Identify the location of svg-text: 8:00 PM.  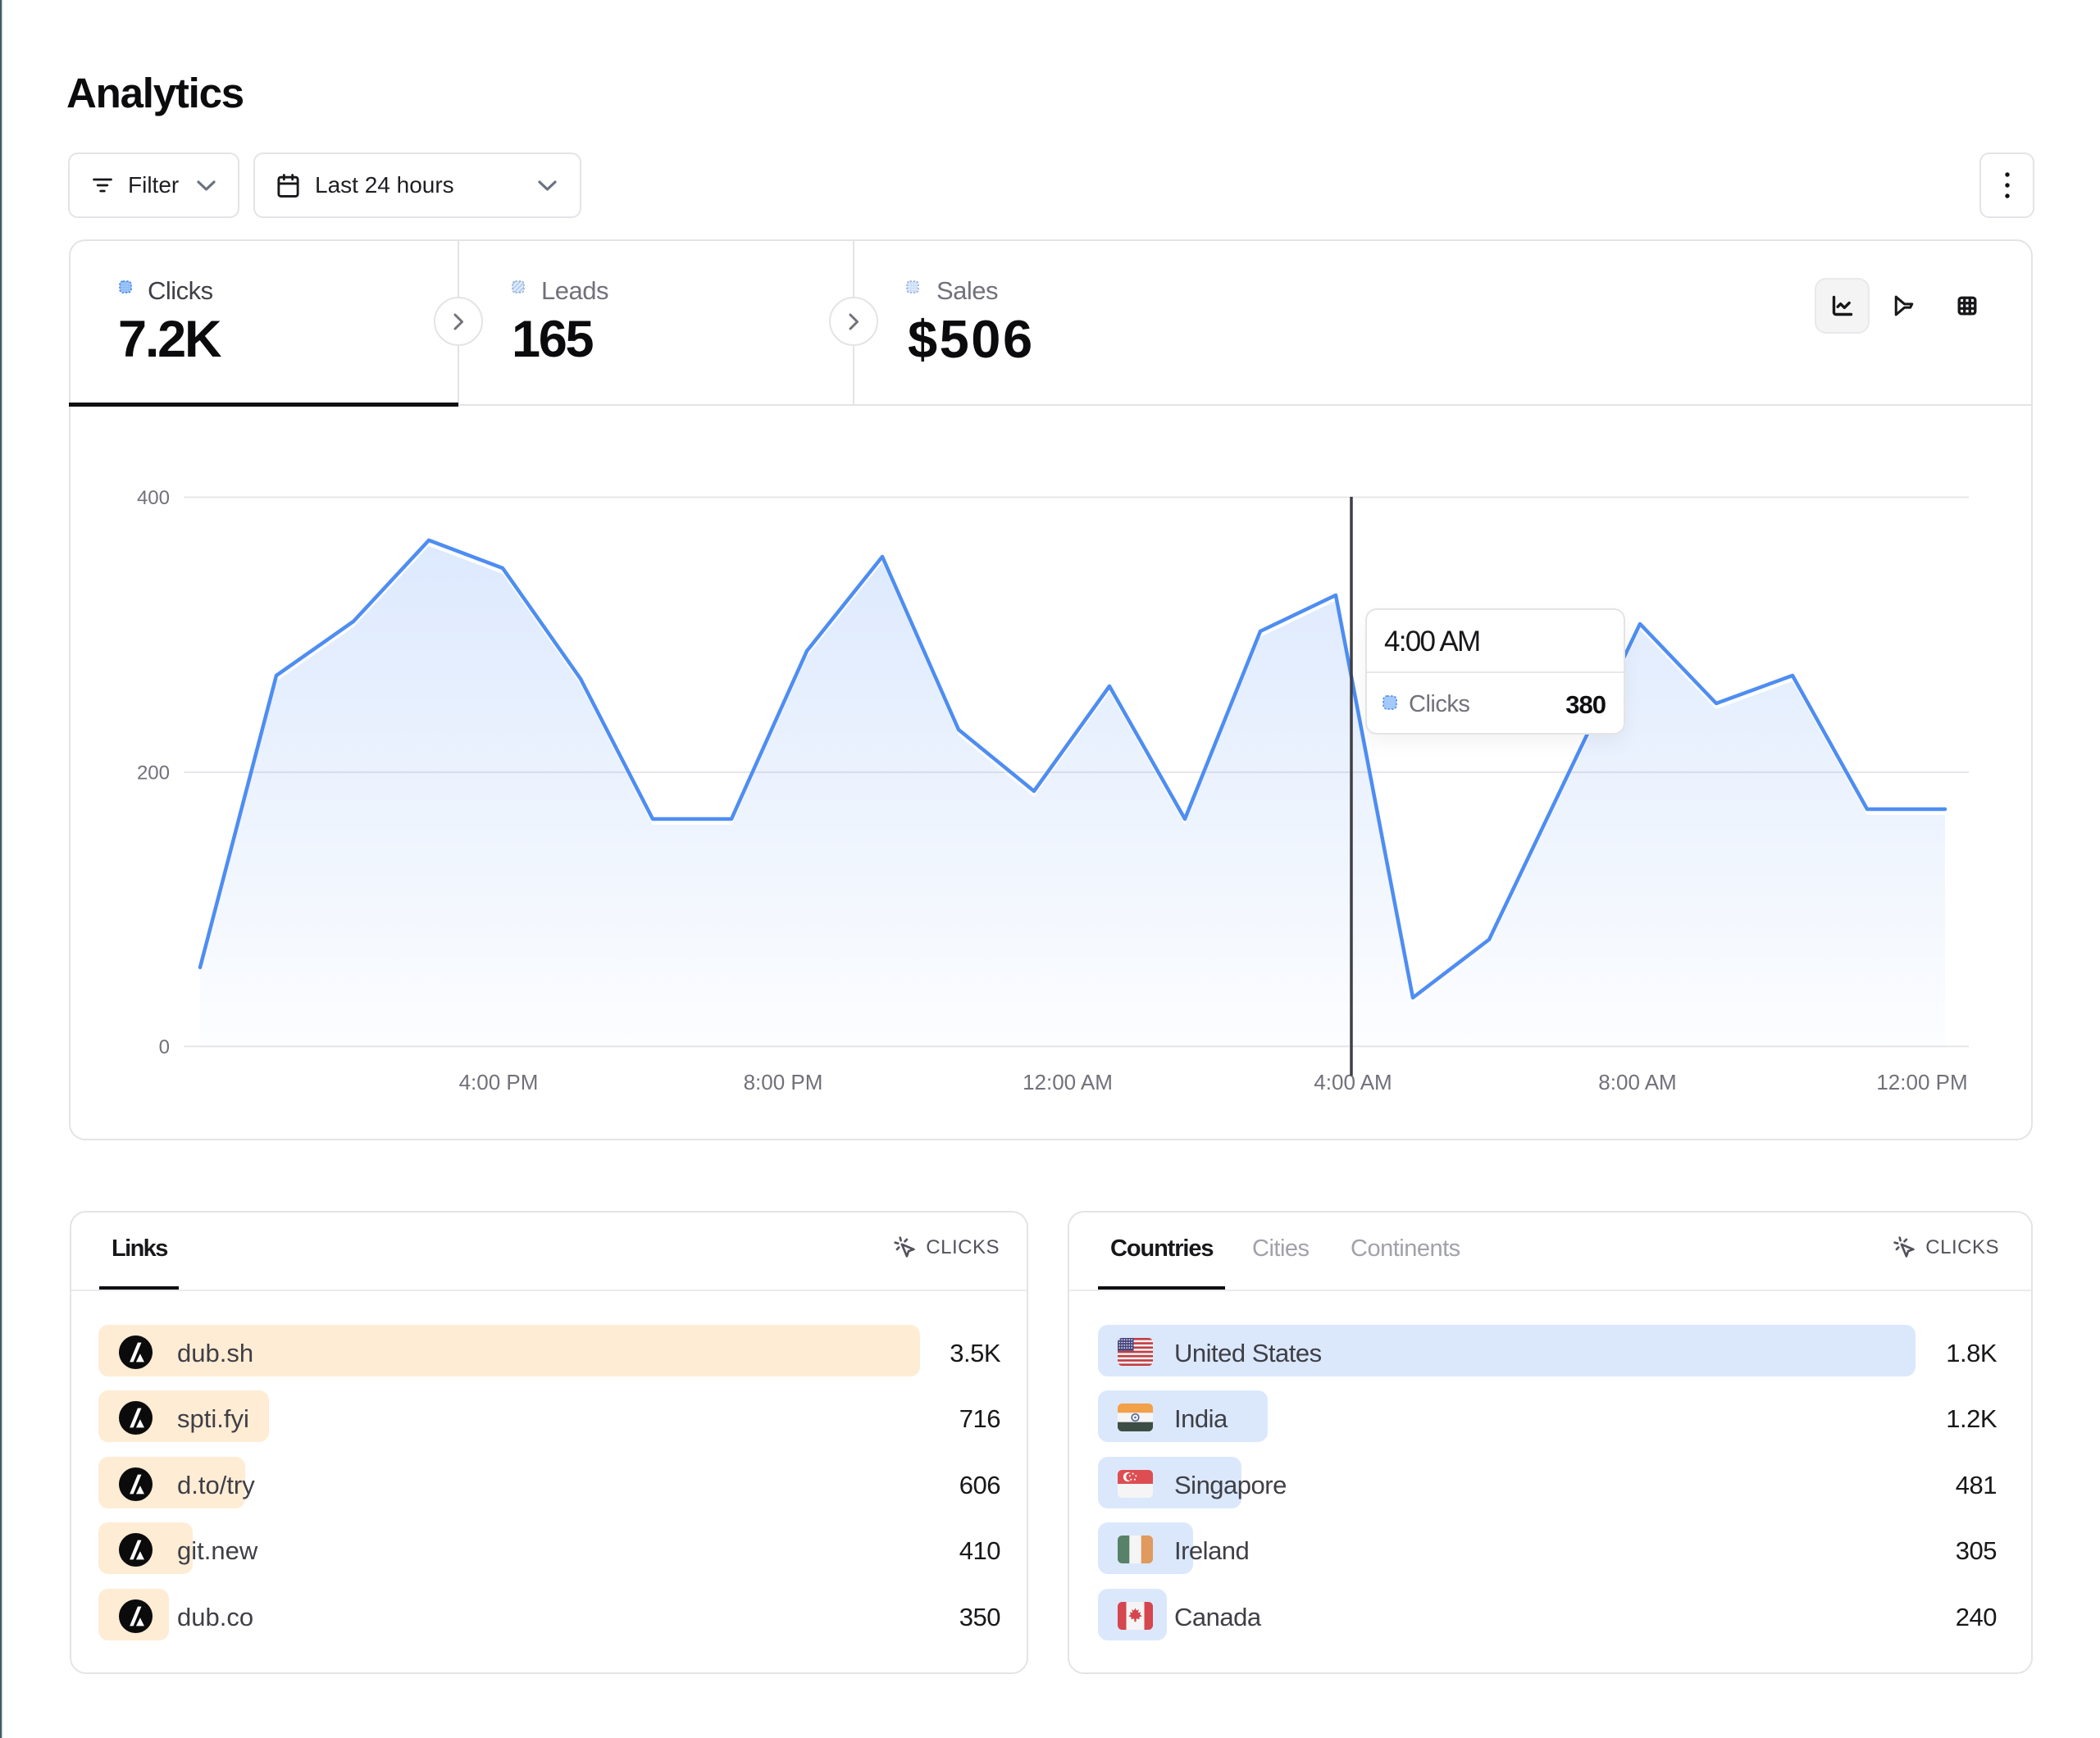
(783, 1082).